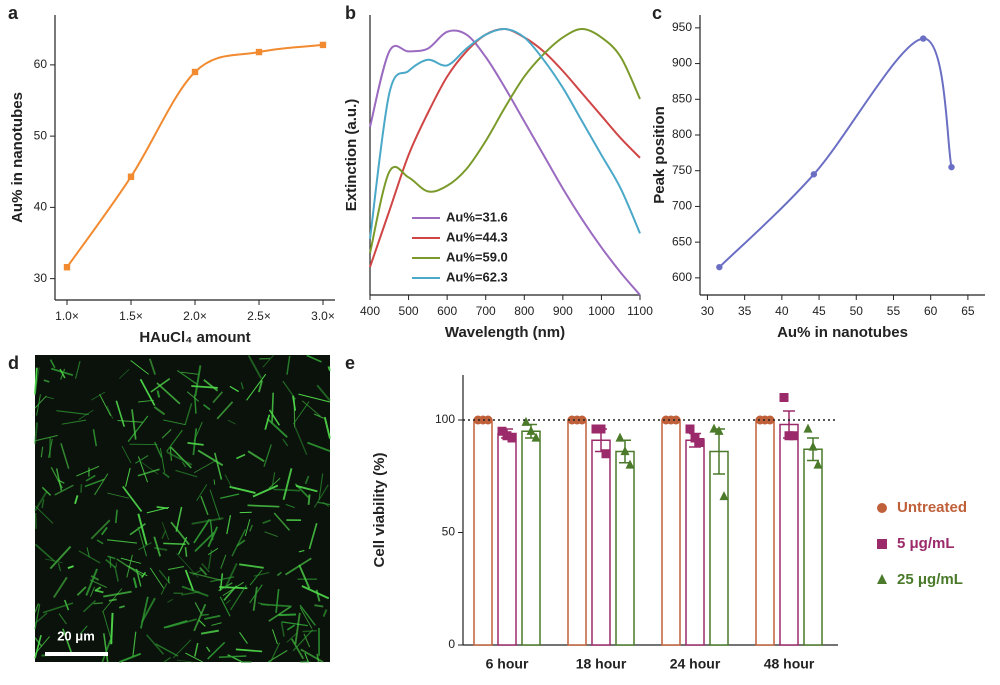 The width and height of the screenshot is (1000, 685). Describe the element at coordinates (507, 664) in the screenshot. I see `x-tick-label: 6 hour` at that location.